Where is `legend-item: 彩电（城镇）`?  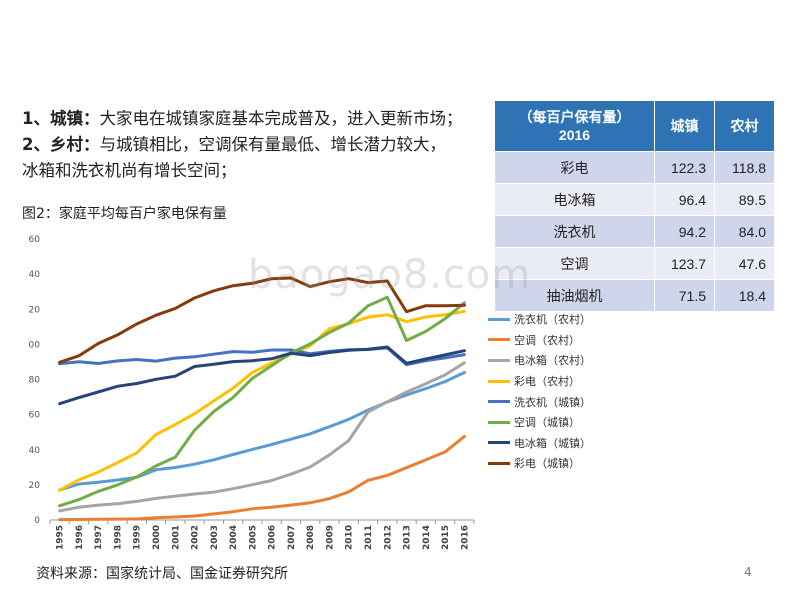 legend-item: 彩电（城镇） is located at coordinates (539, 463).